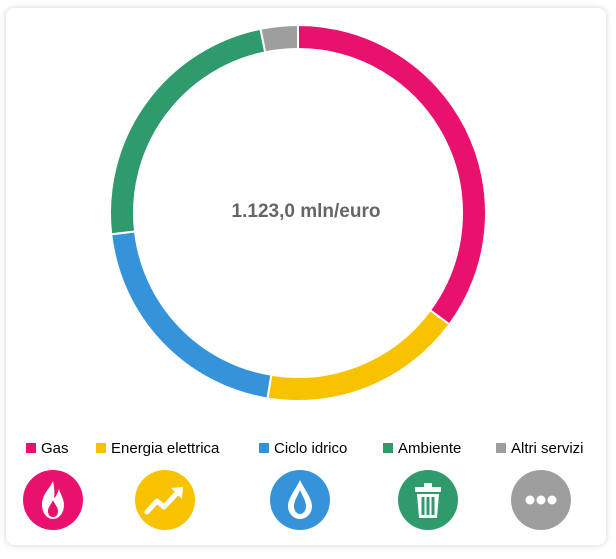  Describe the element at coordinates (191, 315) in the screenshot. I see `donut-slice-ciclo-idrico` at that location.